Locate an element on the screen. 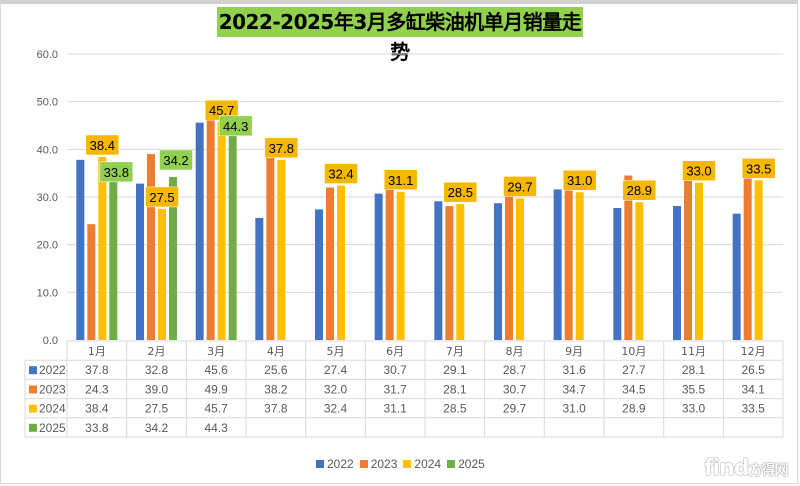 Image resolution: width=800 pixels, height=486 pixels. table-cell: 34.2 is located at coordinates (157, 428).